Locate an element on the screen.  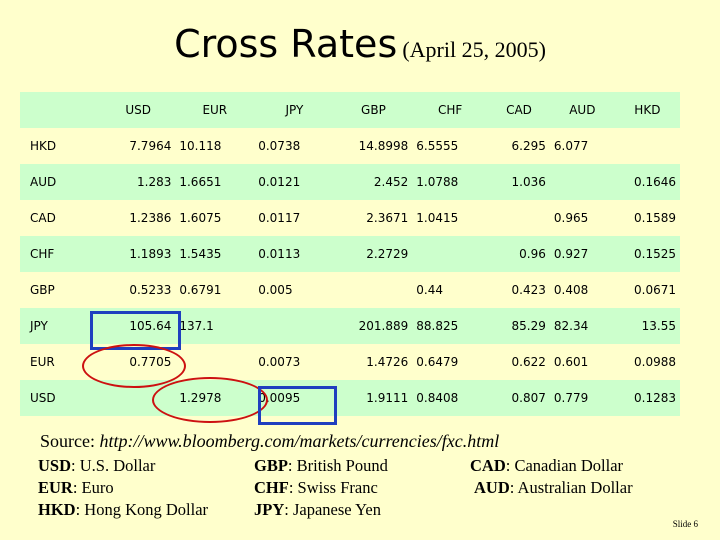
rate-cell: 0.0738 is located at coordinates (294, 146).